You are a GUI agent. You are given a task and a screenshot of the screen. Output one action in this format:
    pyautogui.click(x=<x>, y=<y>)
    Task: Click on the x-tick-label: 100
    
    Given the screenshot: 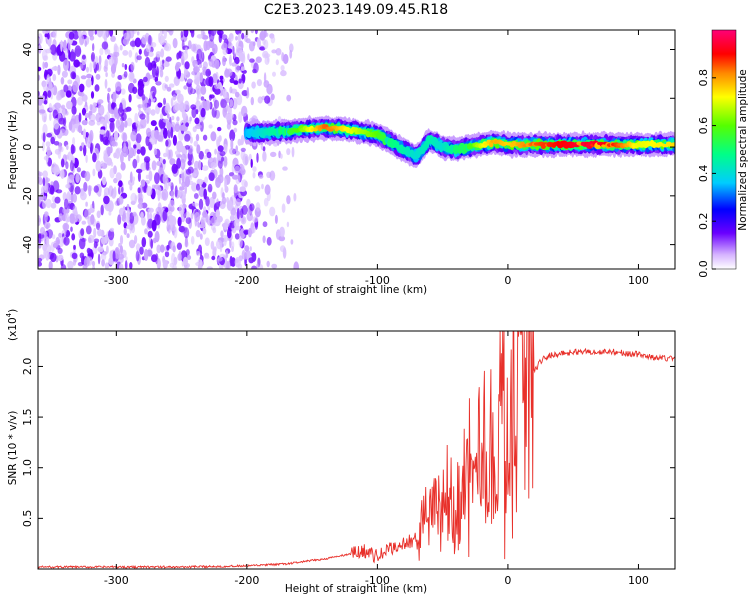 What is the action you would take?
    pyautogui.click(x=638, y=280)
    